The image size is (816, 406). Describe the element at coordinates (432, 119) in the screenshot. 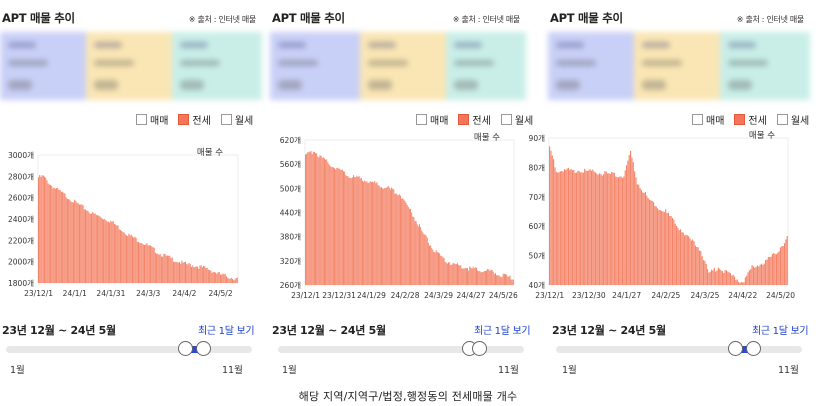

I see `legend-sale: 매매` at that location.